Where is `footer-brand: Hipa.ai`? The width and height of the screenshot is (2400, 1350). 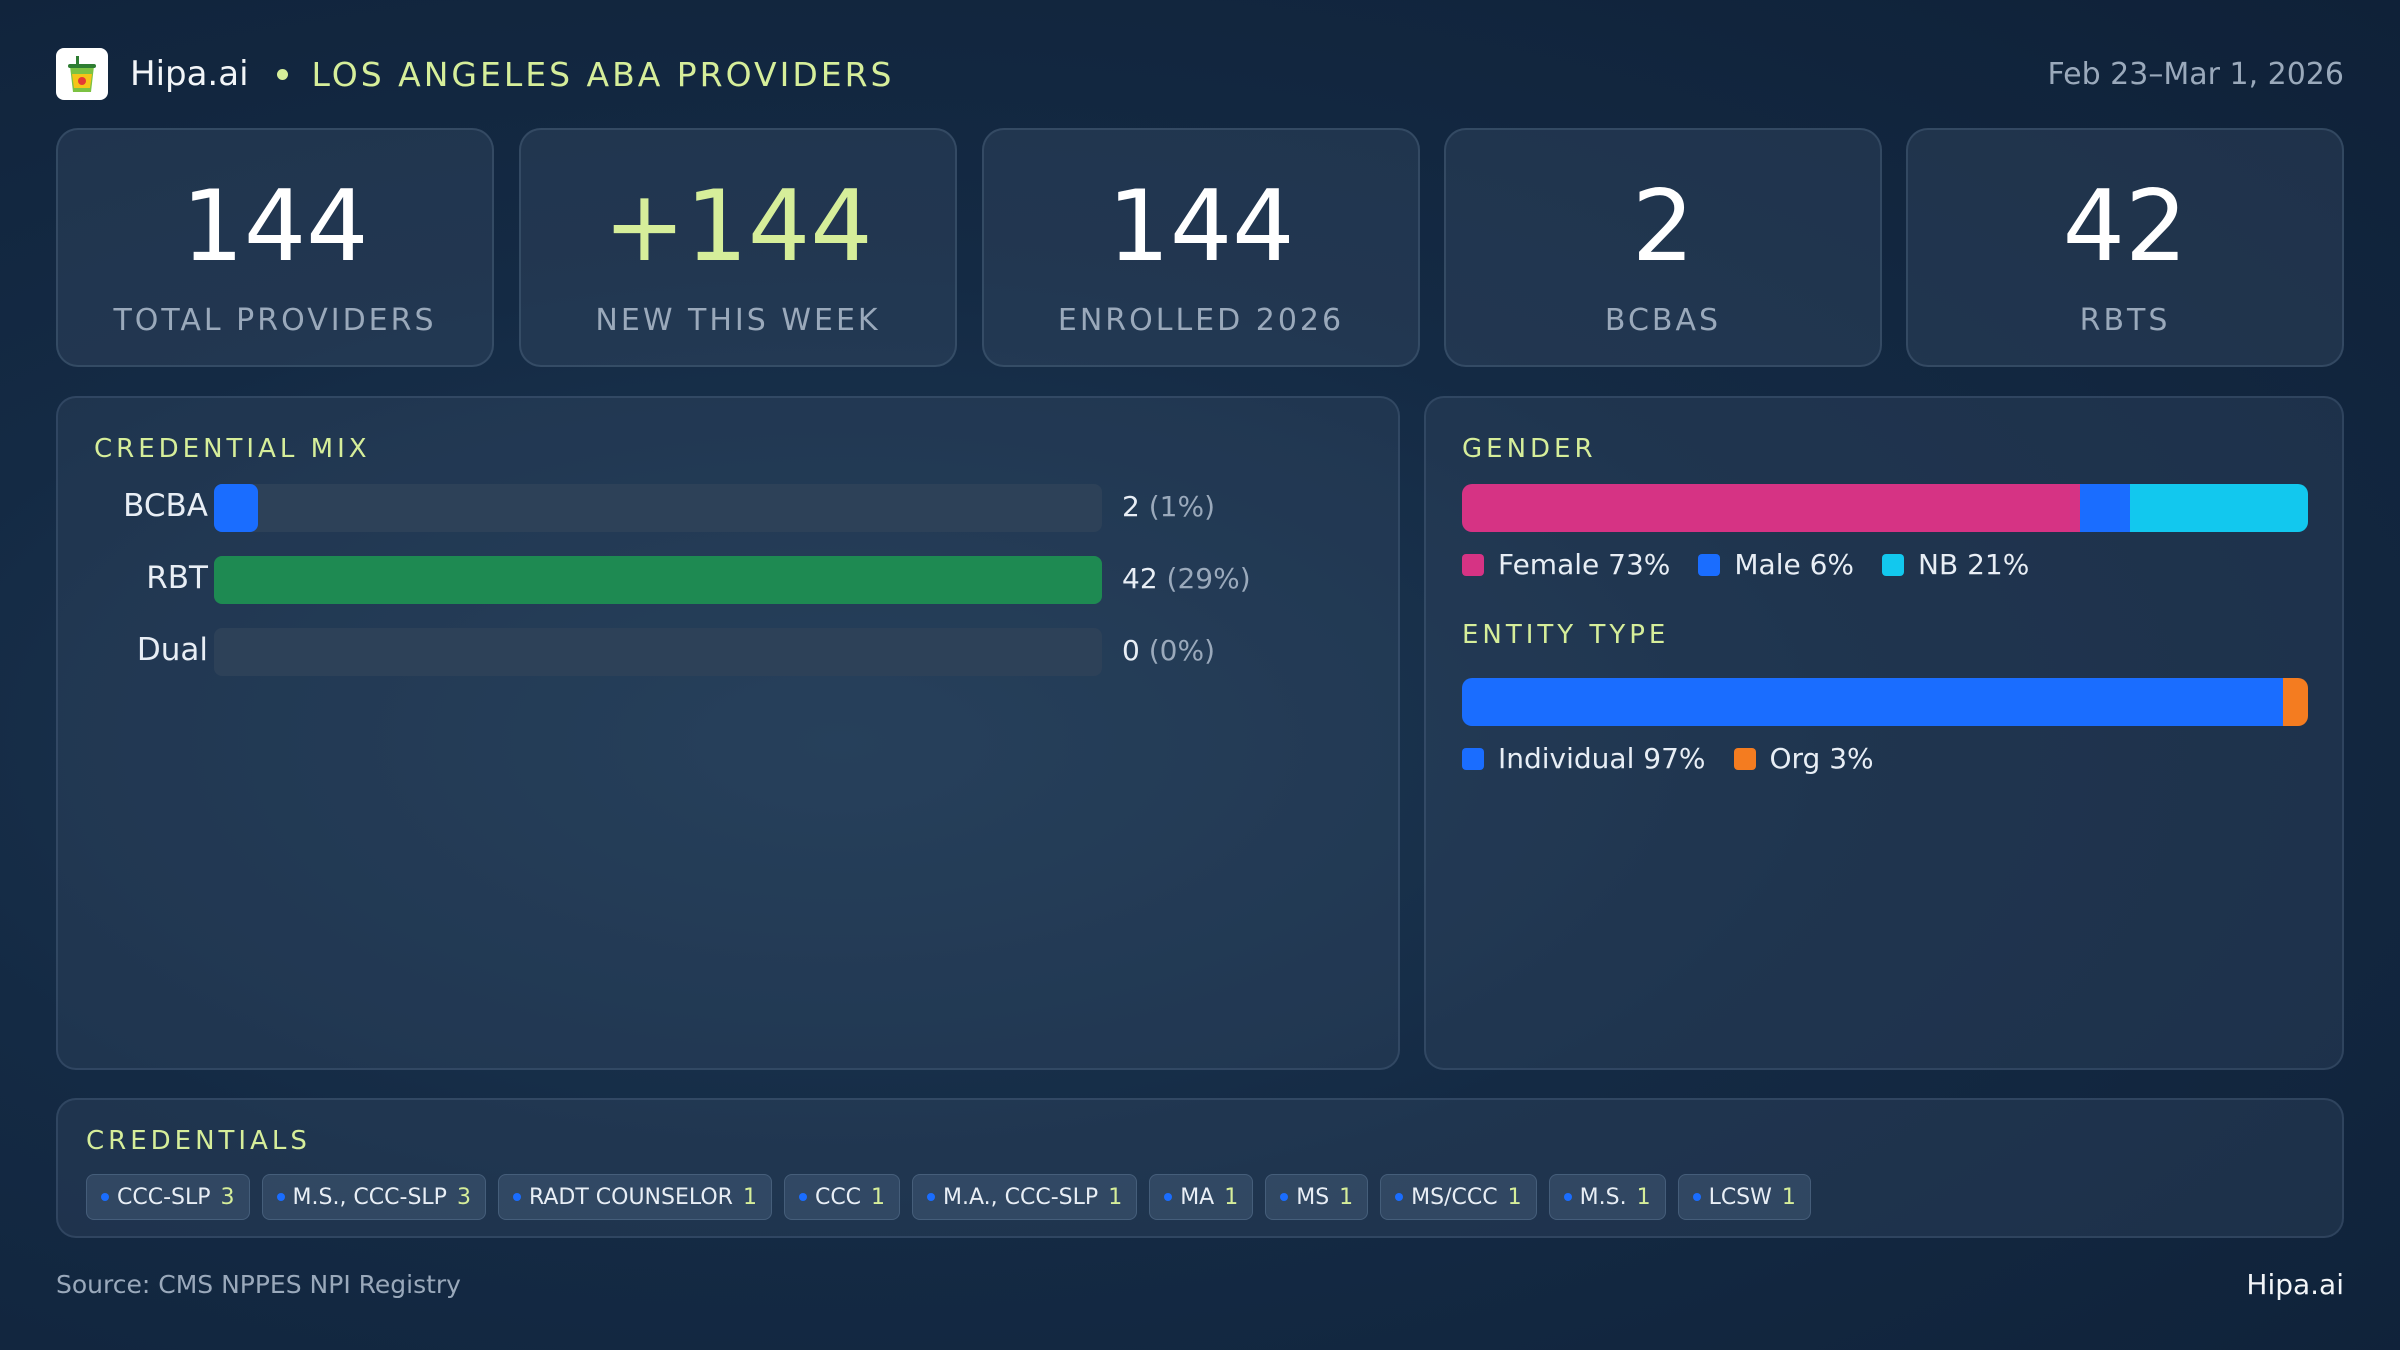 footer-brand: Hipa.ai is located at coordinates (2295, 1284).